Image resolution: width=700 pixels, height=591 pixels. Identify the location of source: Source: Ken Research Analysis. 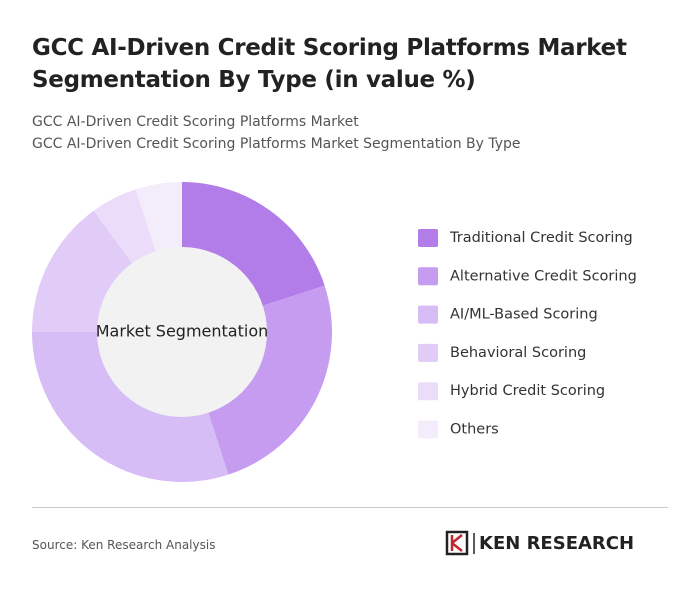
(124, 545).